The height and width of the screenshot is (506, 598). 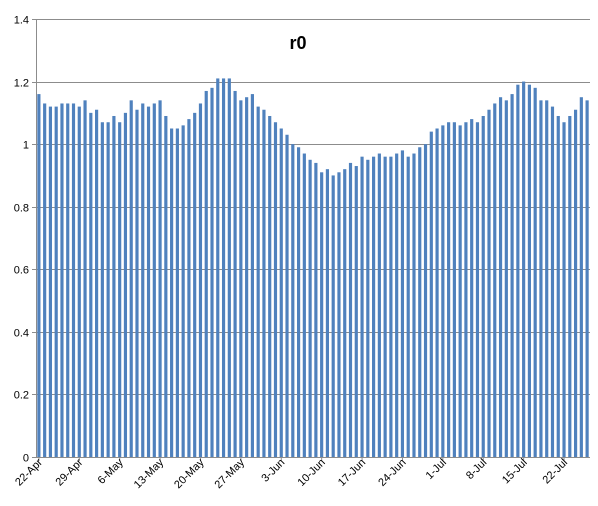 What do you see at coordinates (21, 209) in the screenshot?
I see `y-tick-label: 0.8` at bounding box center [21, 209].